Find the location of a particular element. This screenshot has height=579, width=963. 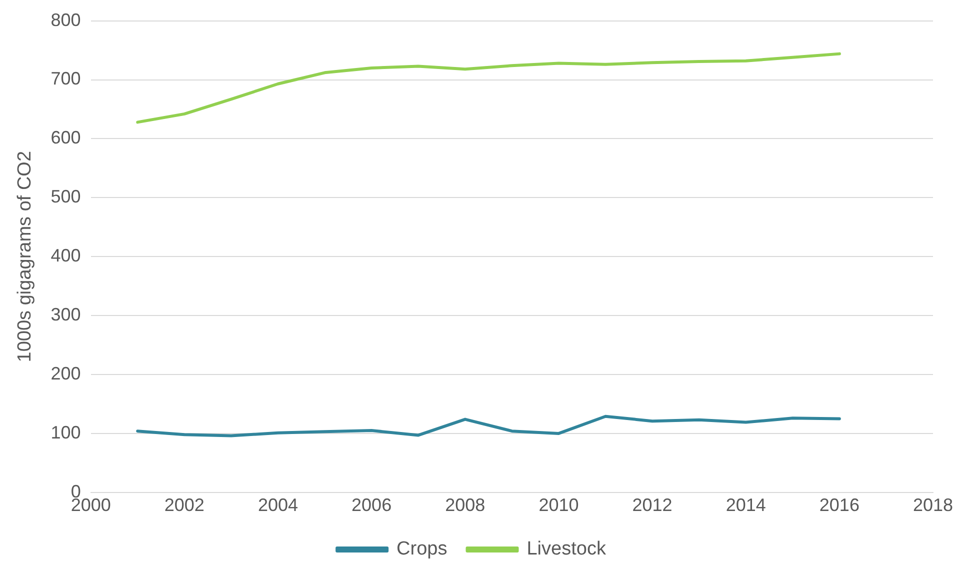

y-tick-label: 400 is located at coordinates (65, 256).